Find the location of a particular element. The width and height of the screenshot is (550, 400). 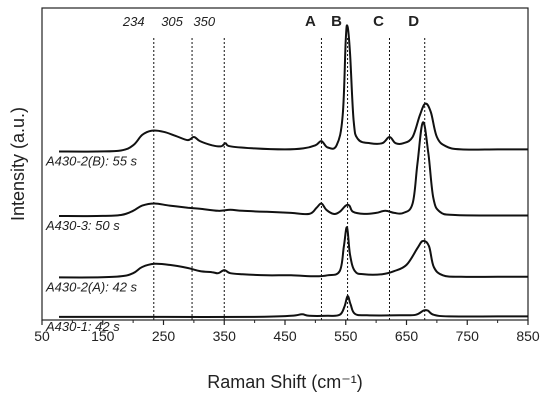

series-label: A430-2(A): 42 s is located at coordinates (91, 286).